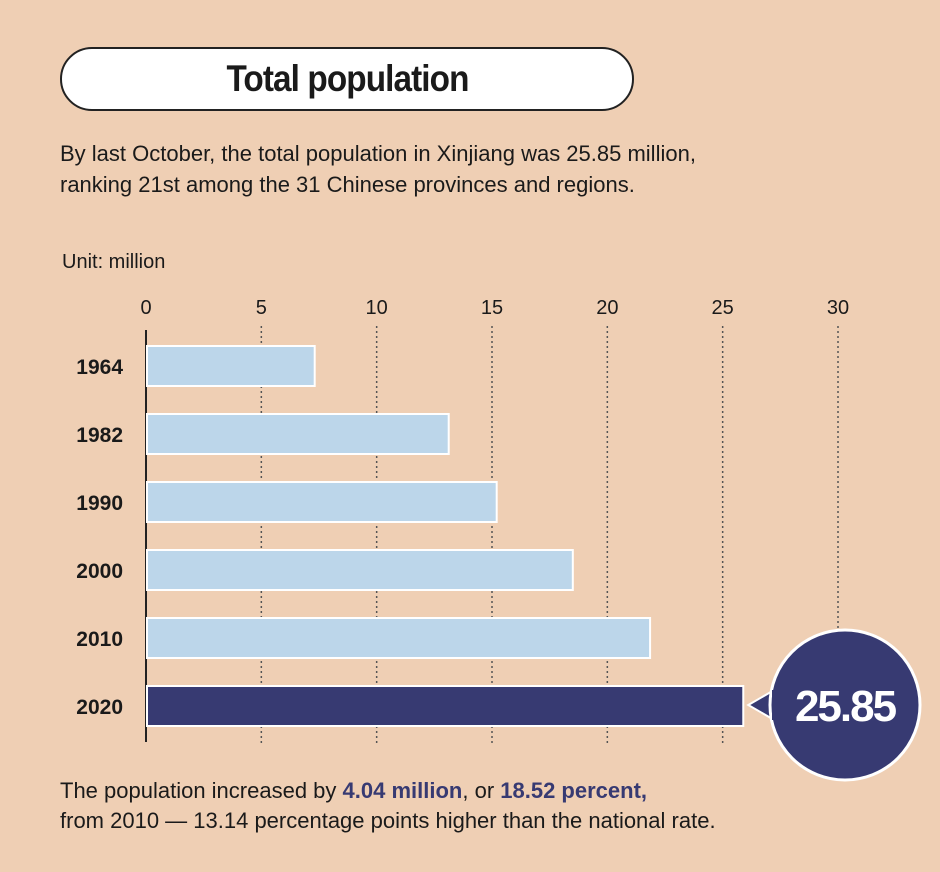 Image resolution: width=940 pixels, height=872 pixels. Describe the element at coordinates (399, 638) in the screenshot. I see `bar-2010` at that location.